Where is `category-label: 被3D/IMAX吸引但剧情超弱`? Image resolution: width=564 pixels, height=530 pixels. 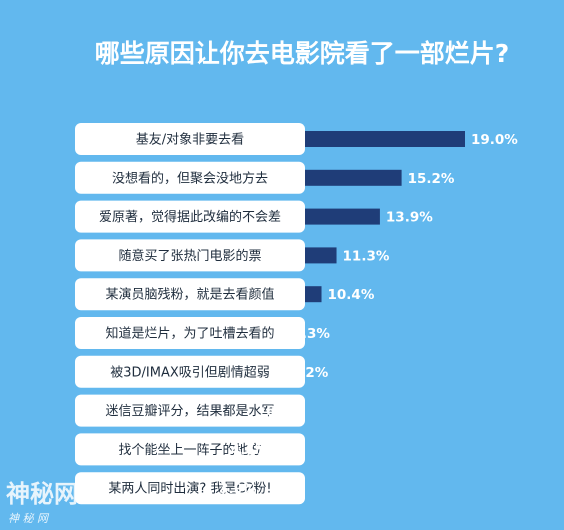
category-label: 被3D/IMAX吸引但剧情超弱 is located at coordinates (190, 372).